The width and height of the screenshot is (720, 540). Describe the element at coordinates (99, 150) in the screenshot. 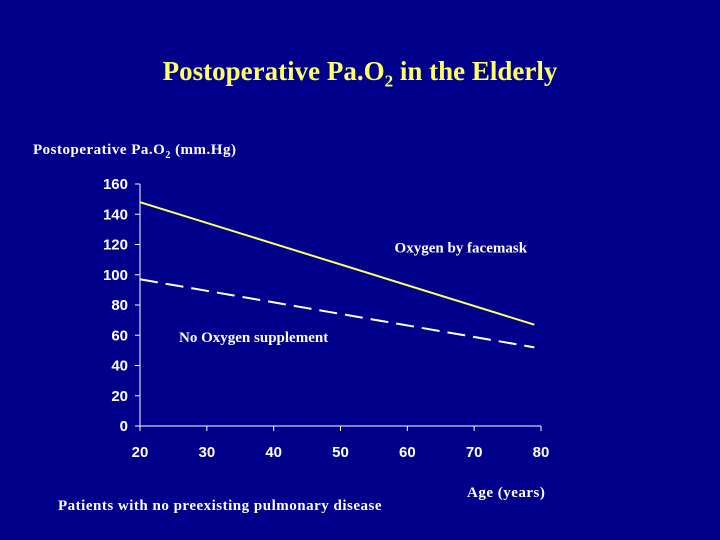

I see `ylabel-main: Postoperative Pa.O` at that location.